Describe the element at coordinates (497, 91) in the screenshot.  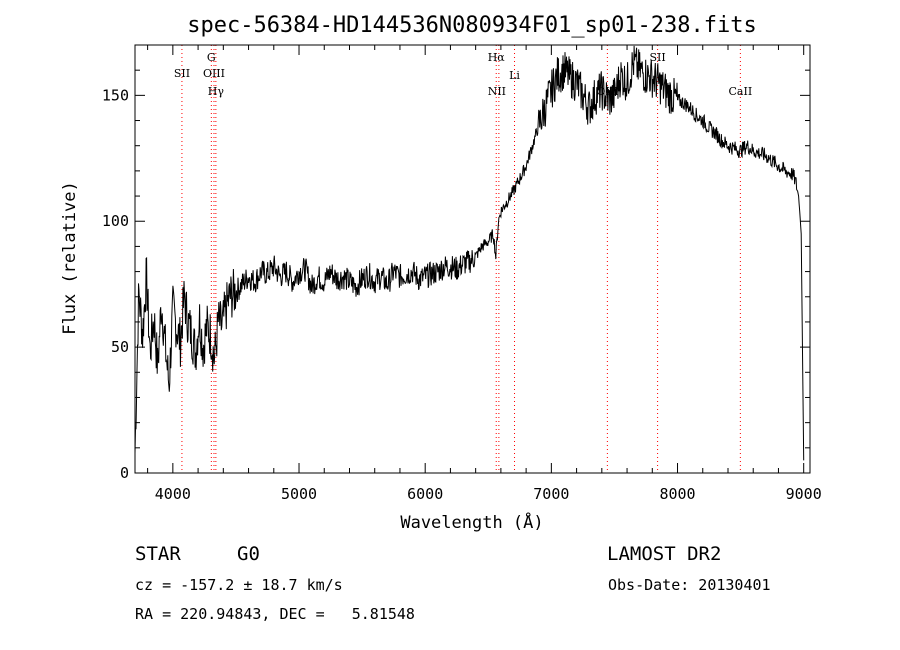
I see `spectral-line-label: NII` at that location.